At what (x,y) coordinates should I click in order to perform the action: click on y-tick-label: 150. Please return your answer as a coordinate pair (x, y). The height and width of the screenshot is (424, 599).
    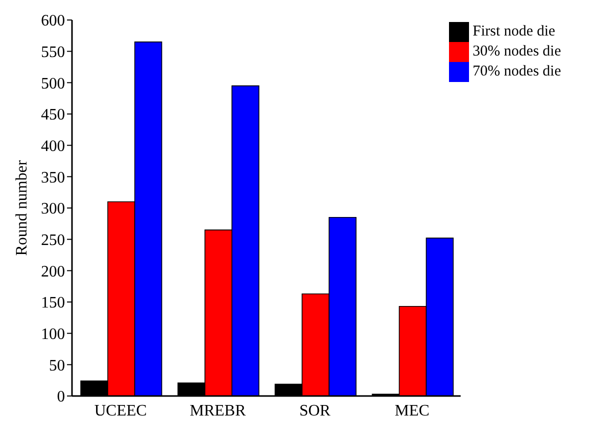
    Looking at the image, I should click on (53, 303).